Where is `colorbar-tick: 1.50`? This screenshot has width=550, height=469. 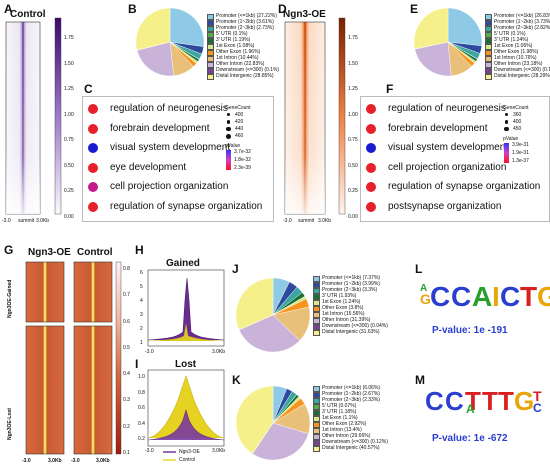 colorbar-tick: 1.50 is located at coordinates (353, 63).